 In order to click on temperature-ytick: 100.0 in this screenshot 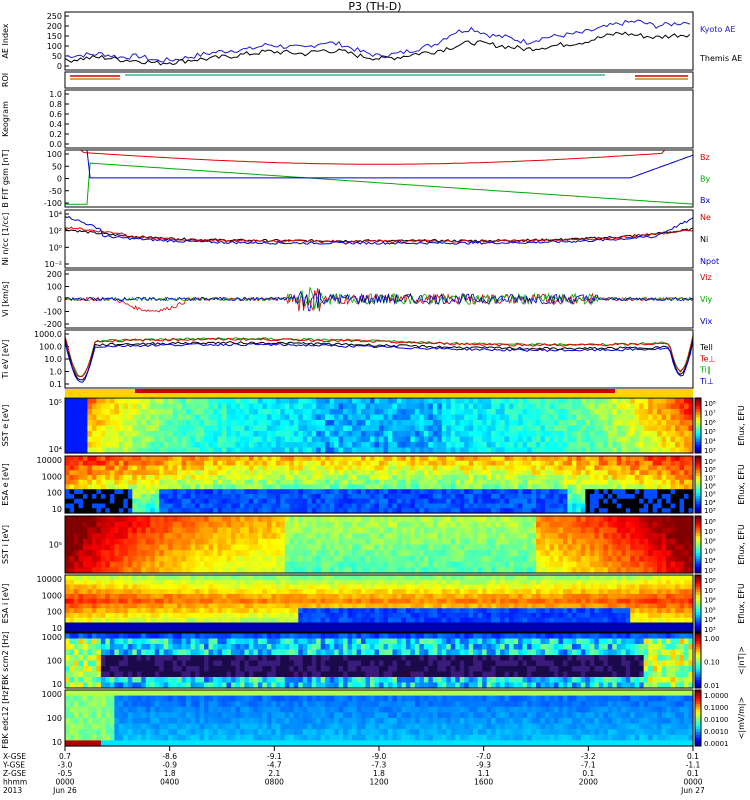, I will do `click(50, 347)`.